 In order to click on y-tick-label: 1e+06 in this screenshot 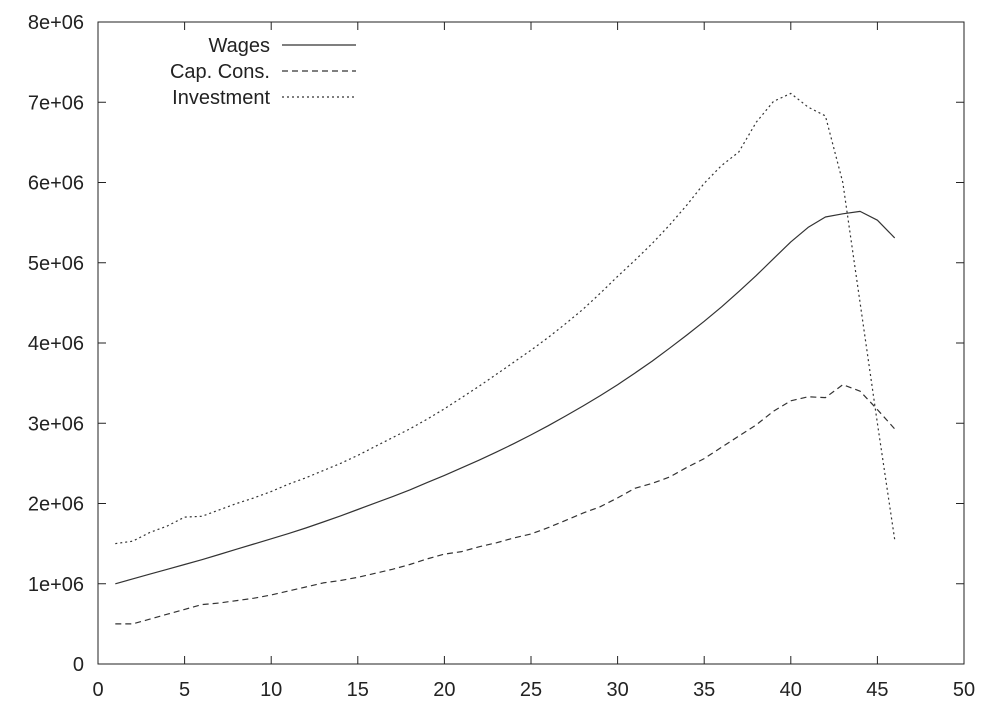, I will do `click(56, 585)`.